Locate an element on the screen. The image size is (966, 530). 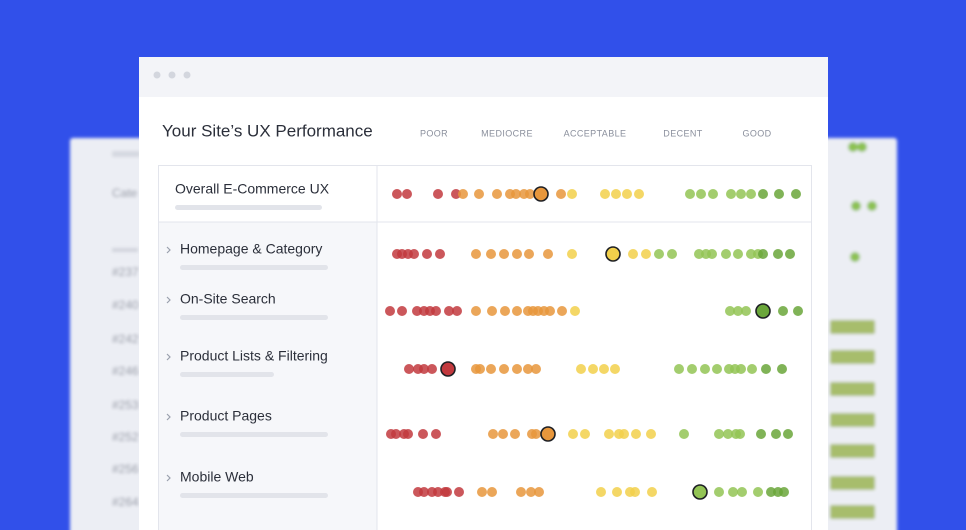
background-label: #237 is located at coordinates (125, 272).